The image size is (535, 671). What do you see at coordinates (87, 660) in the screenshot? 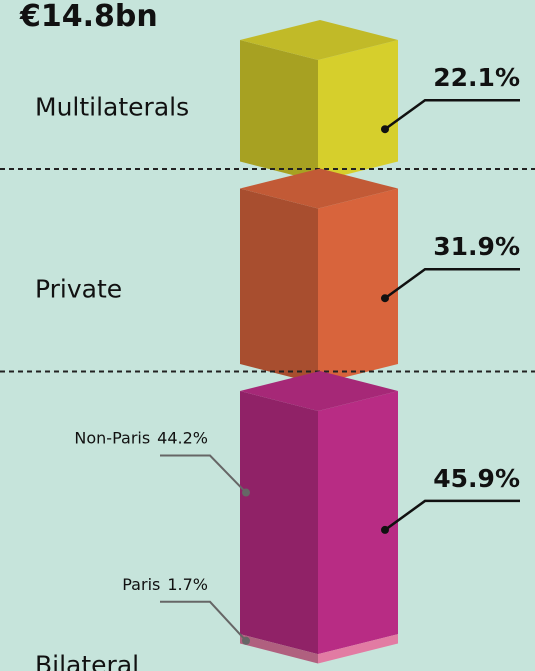
I see `category-label: Bilateral` at bounding box center [87, 660].